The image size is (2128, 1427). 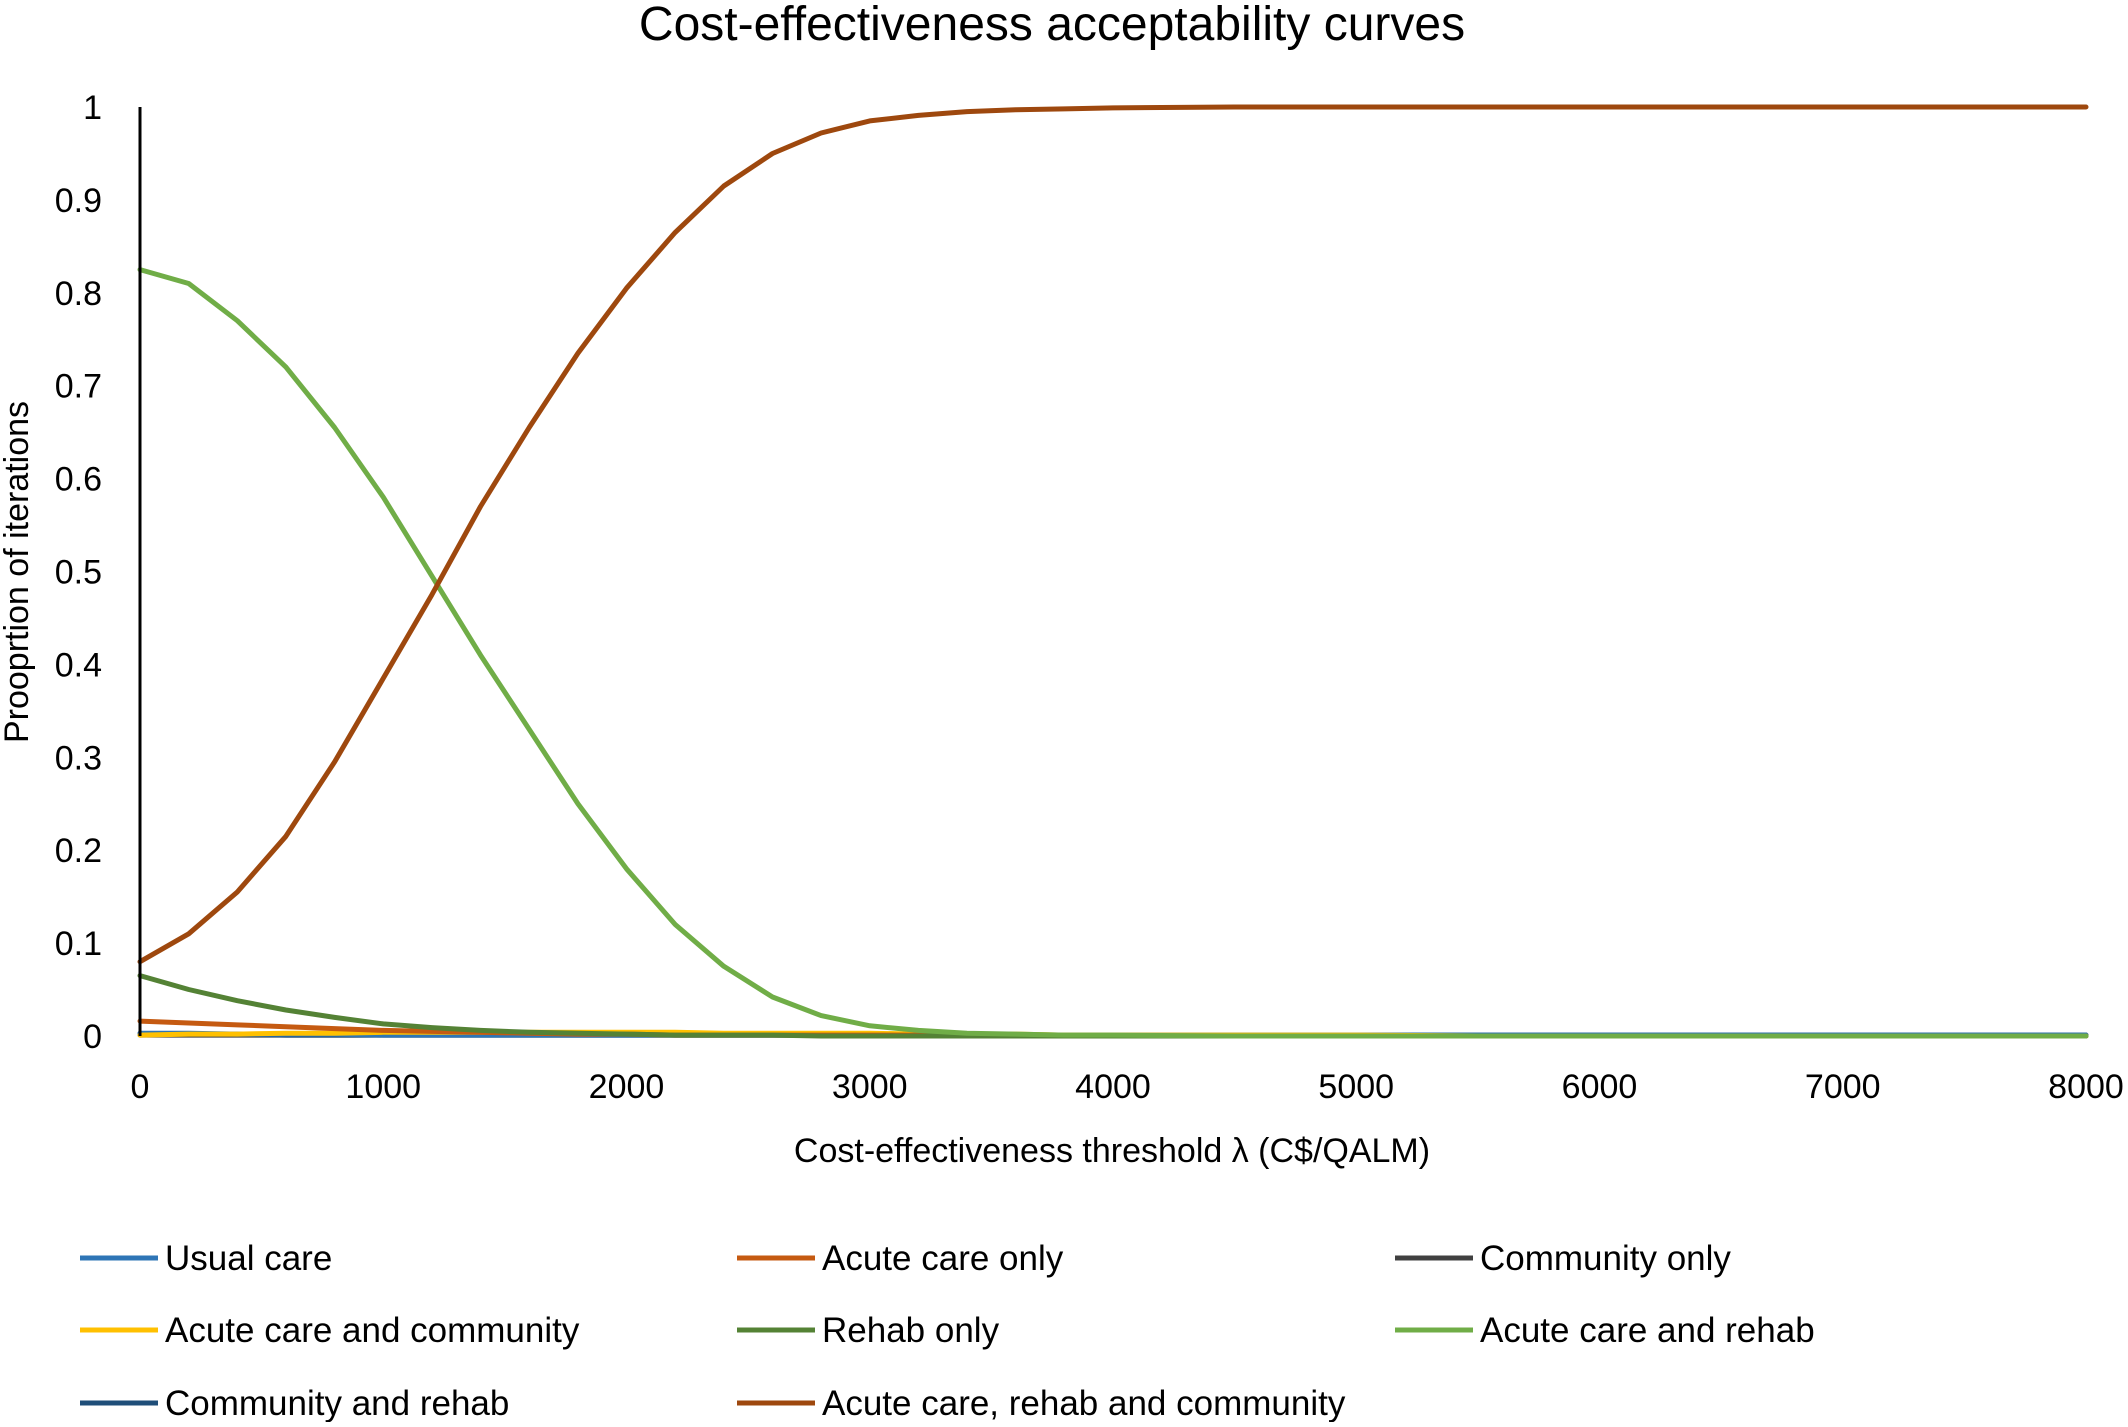 What do you see at coordinates (78, 665) in the screenshot?
I see `y-tick-label: 0.4` at bounding box center [78, 665].